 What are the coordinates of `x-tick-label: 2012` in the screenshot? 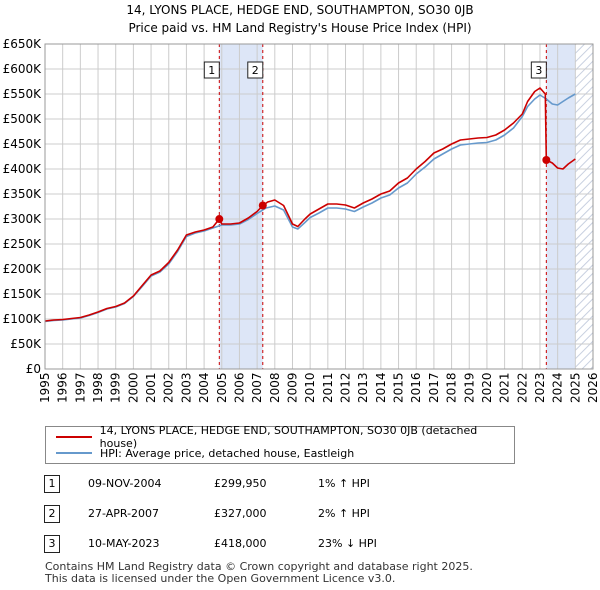 It's located at (346, 387).